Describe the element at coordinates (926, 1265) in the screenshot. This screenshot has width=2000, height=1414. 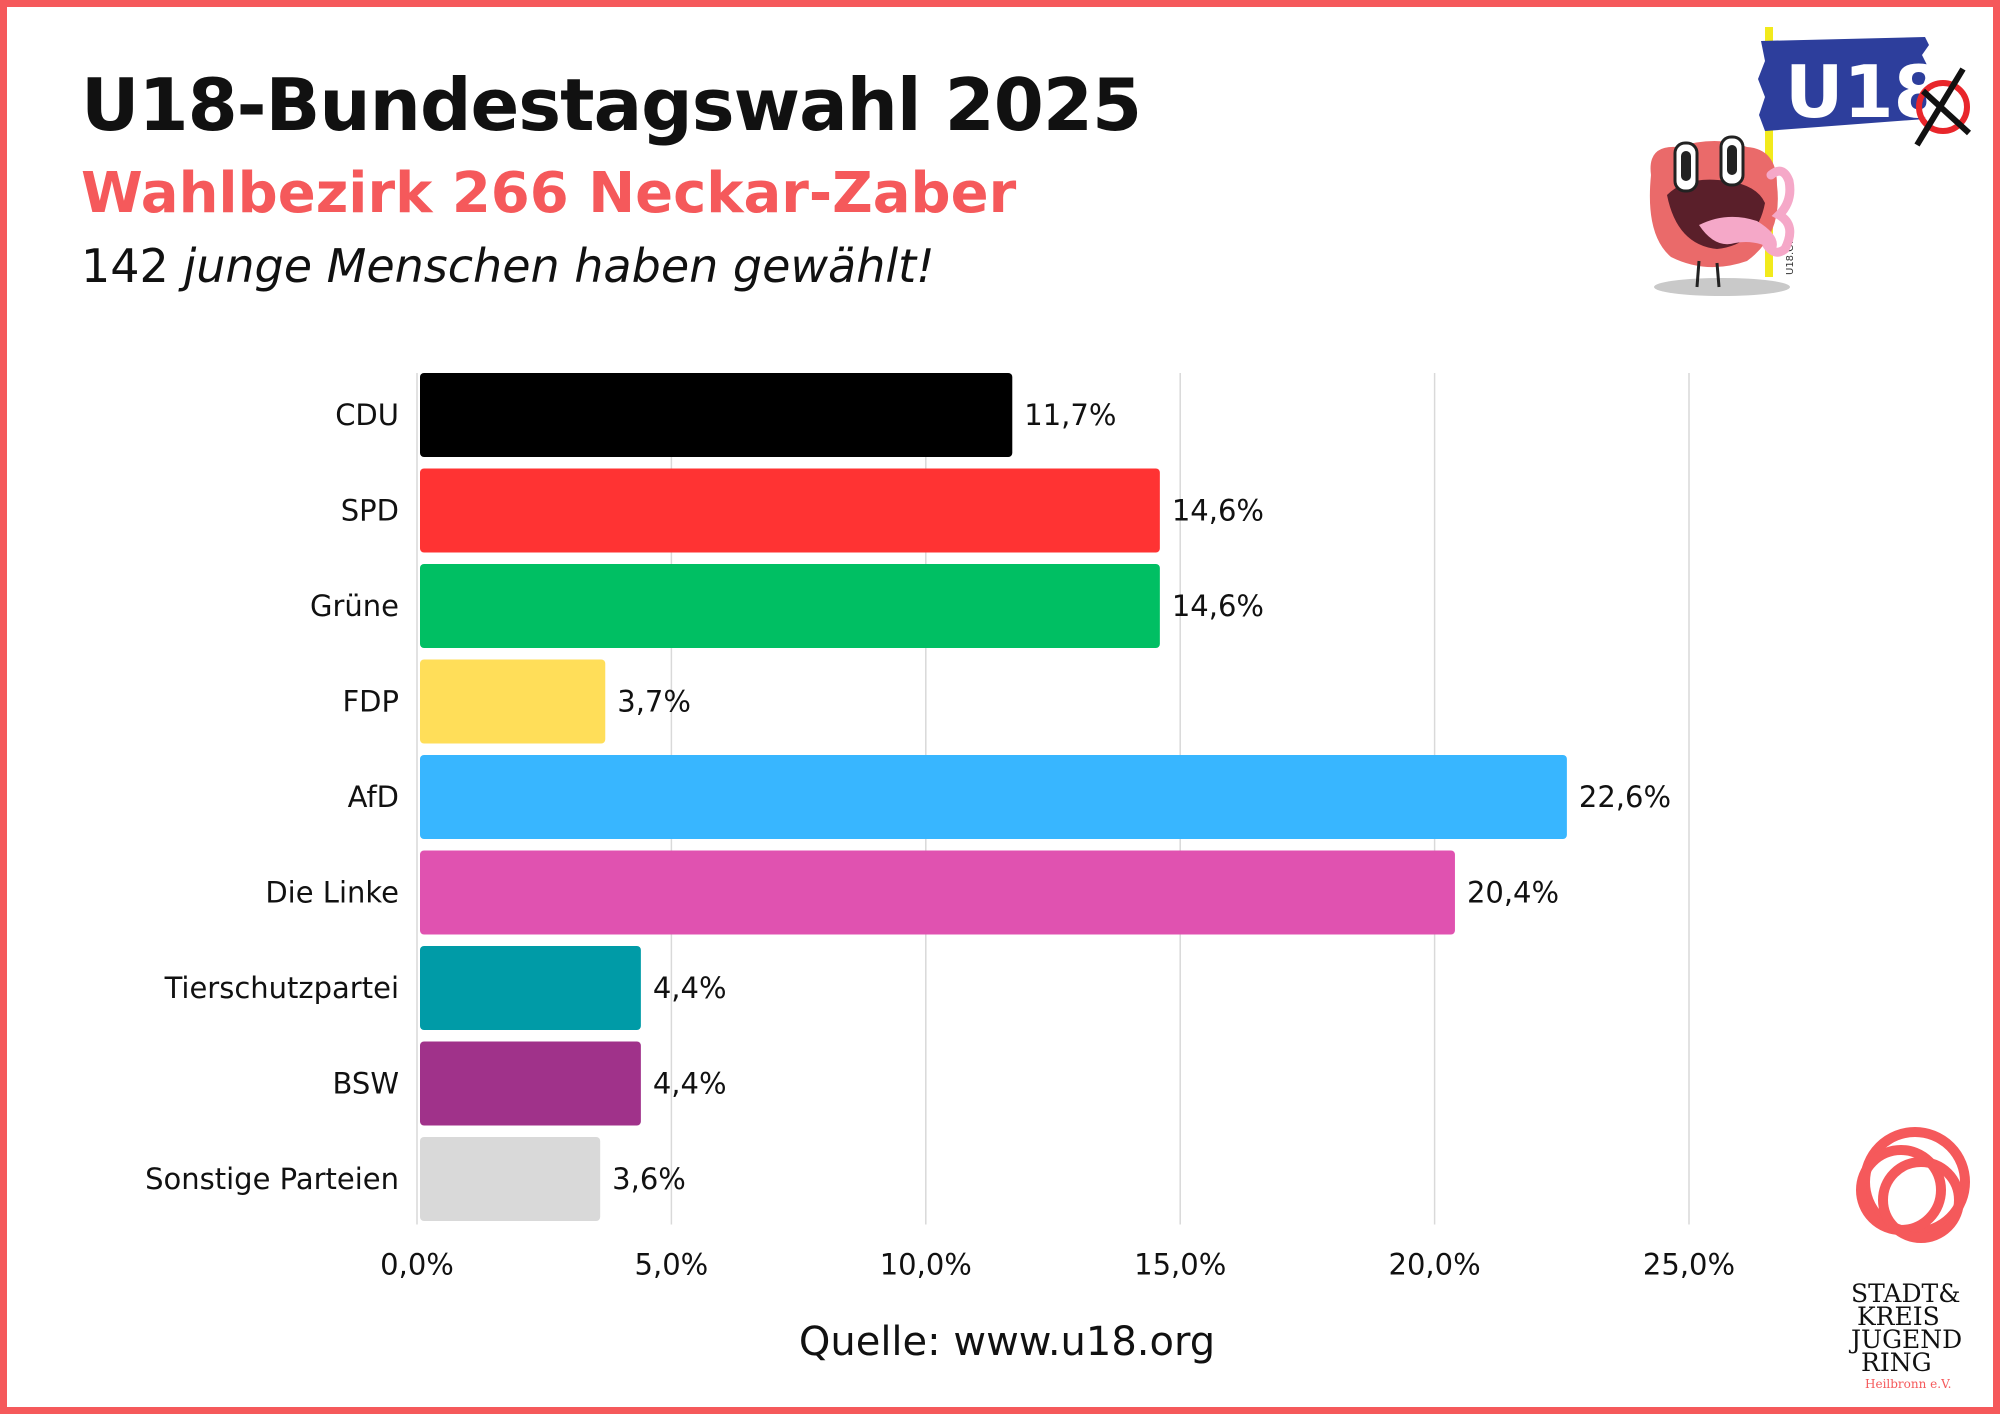
I see `x-tick-label: 10,0%` at that location.